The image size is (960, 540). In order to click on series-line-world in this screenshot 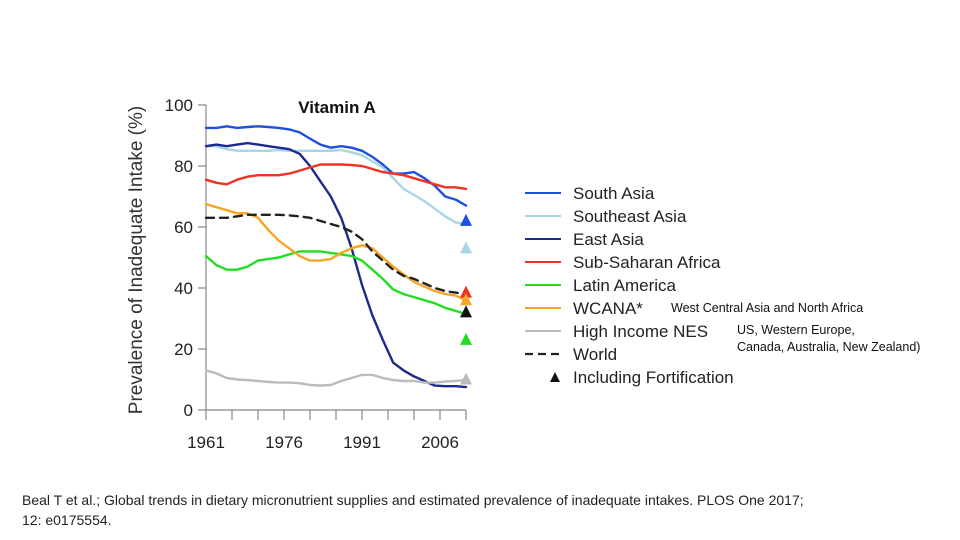, I will do `click(336, 254)`.